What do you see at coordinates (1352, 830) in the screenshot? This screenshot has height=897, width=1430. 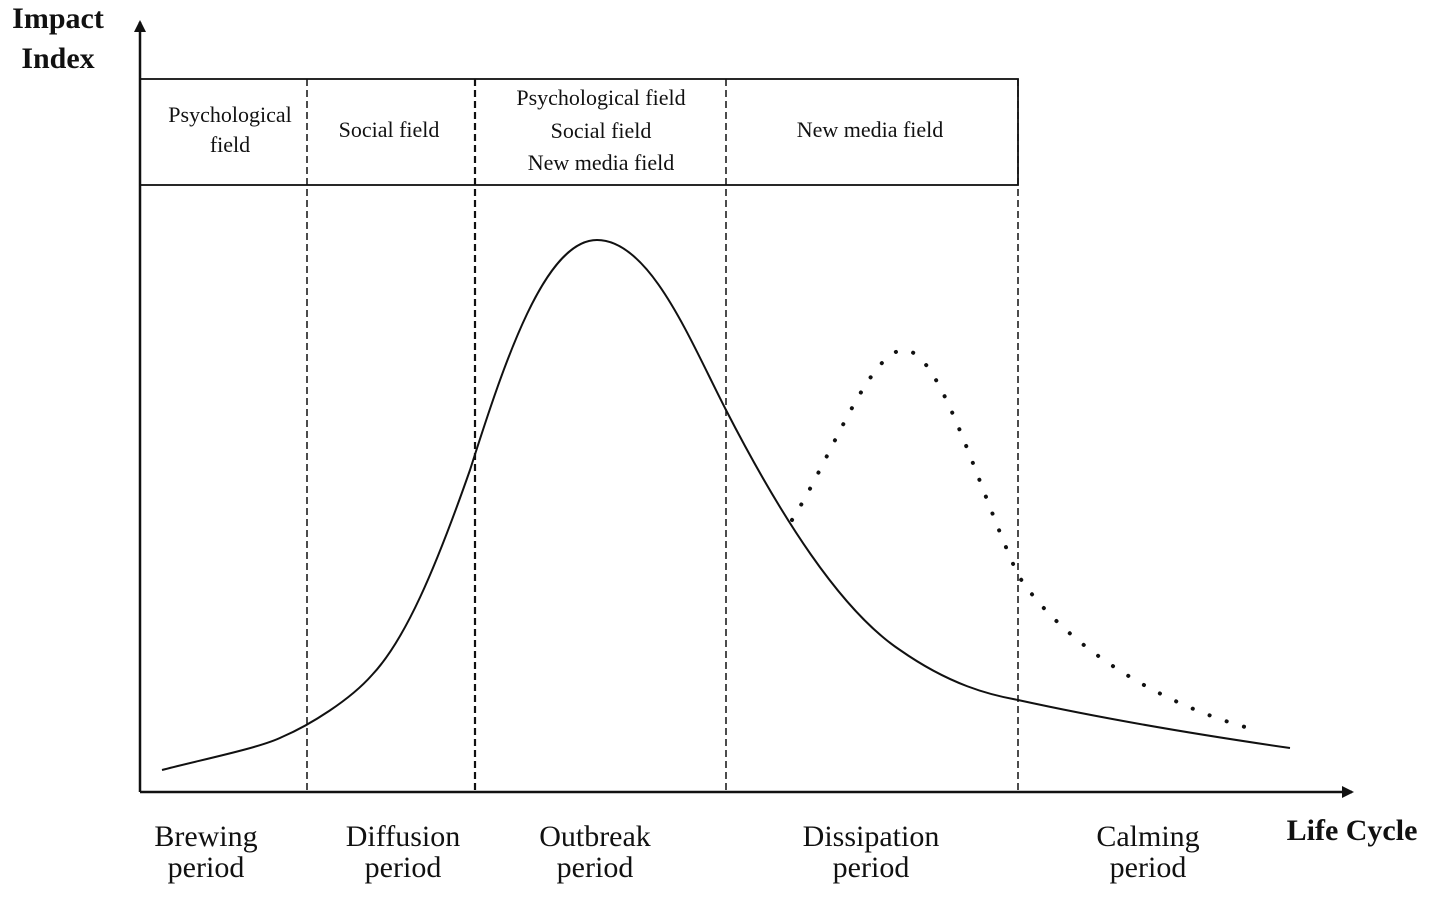 I see `x-axis-title: Life Cycle` at bounding box center [1352, 830].